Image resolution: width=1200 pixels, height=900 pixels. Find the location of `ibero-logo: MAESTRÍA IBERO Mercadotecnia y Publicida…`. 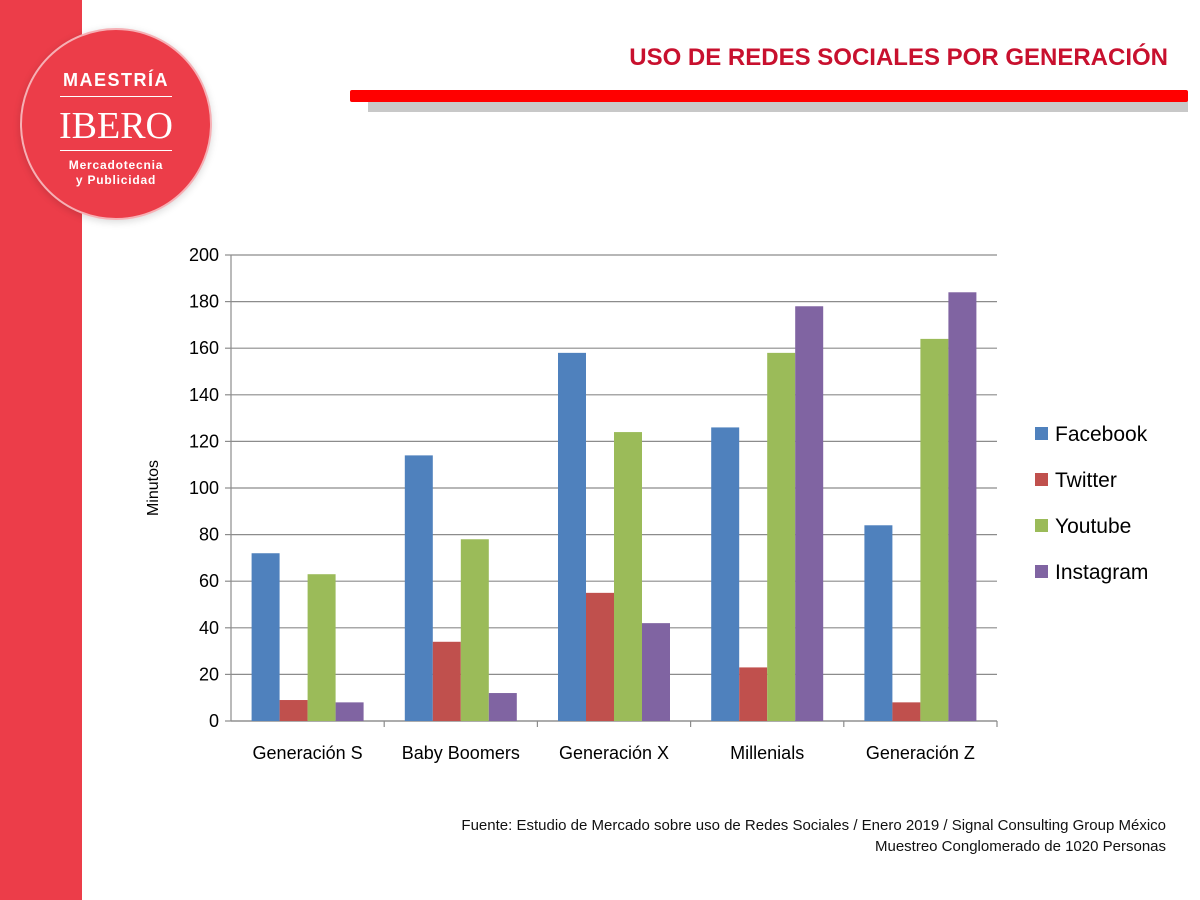

ibero-logo: MAESTRÍA IBERO Mercadotecnia y Publicida… is located at coordinates (116, 124).